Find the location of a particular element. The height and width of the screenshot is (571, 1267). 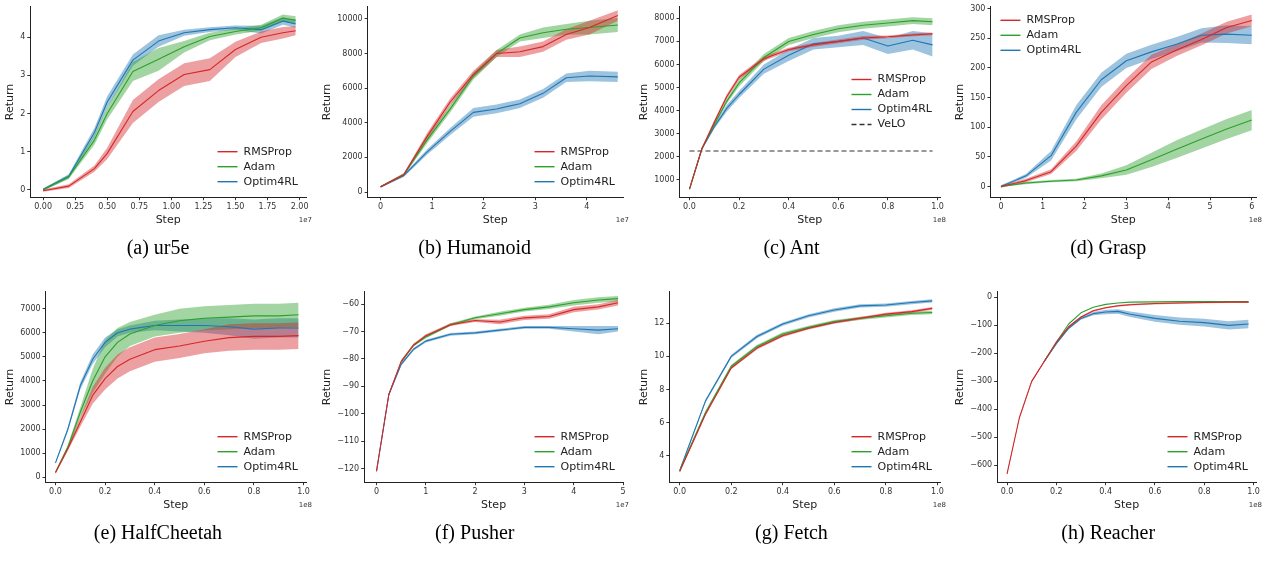

text: (a) ur5e is located at coordinates (158, 247).